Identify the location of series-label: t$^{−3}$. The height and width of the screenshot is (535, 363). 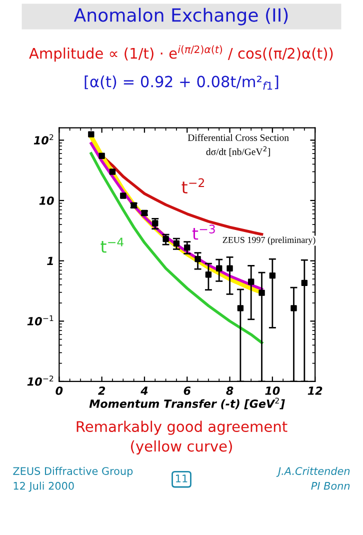
(203, 232).